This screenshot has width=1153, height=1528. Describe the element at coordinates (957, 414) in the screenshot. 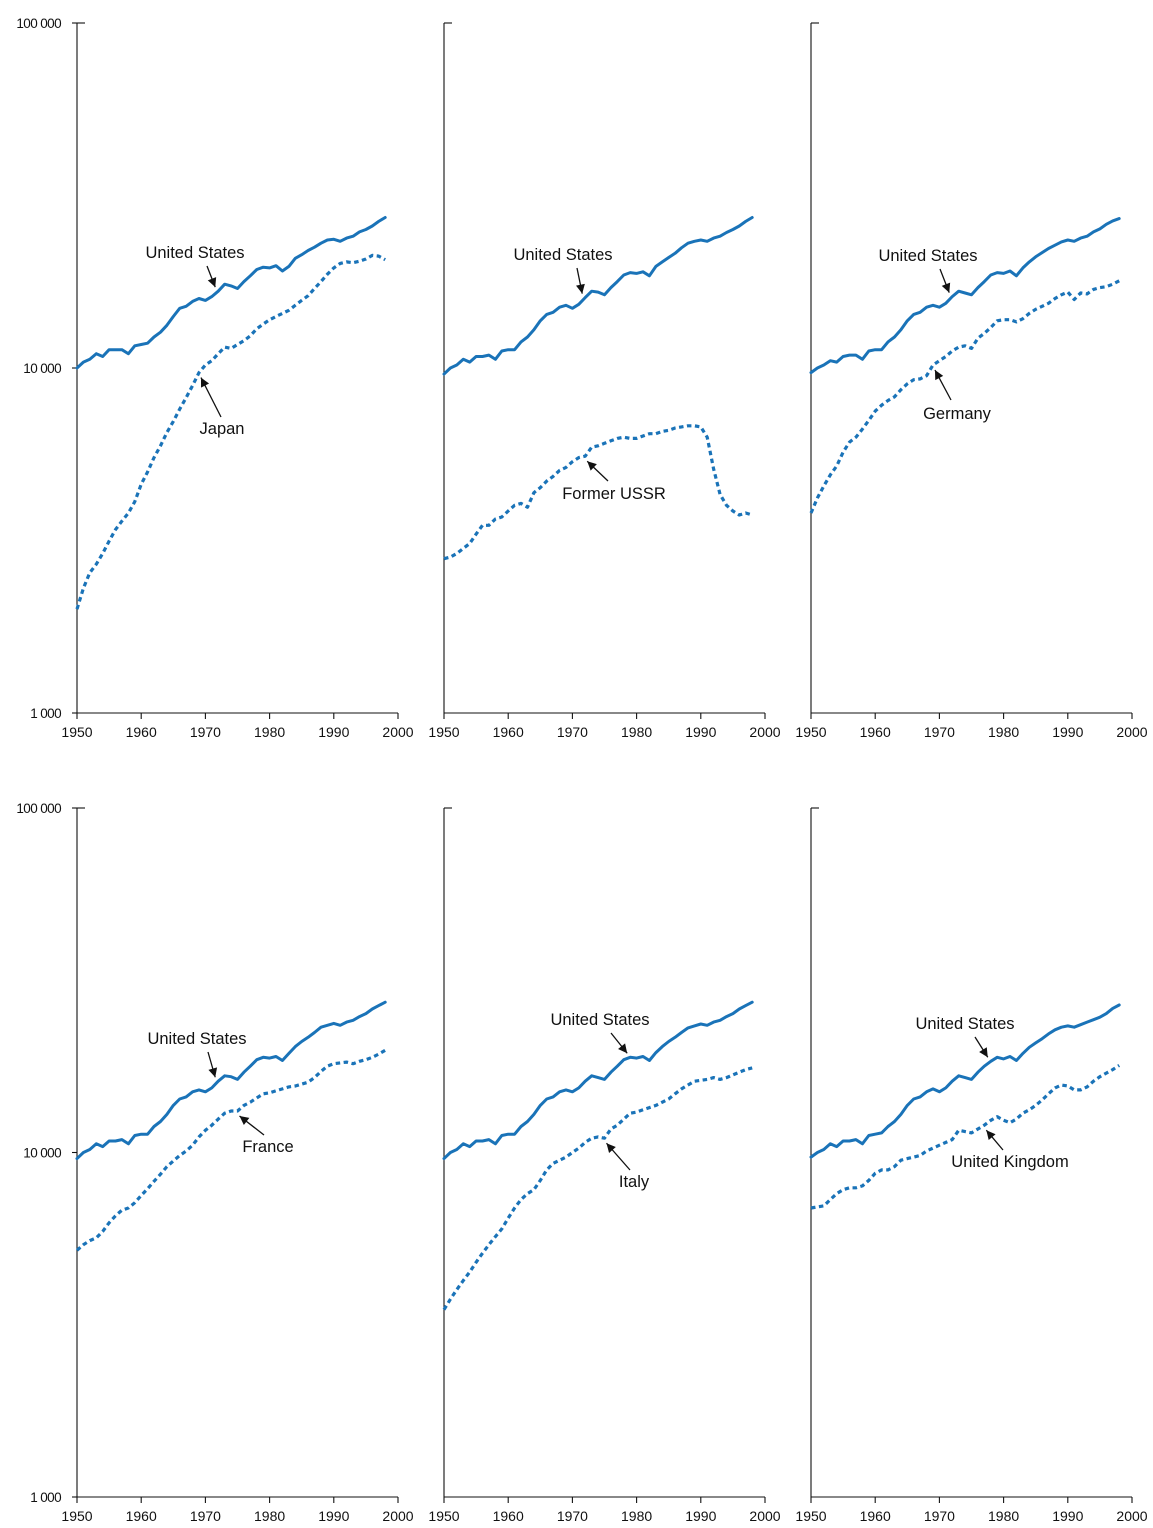

I see `series-annotation-label: Germany` at that location.